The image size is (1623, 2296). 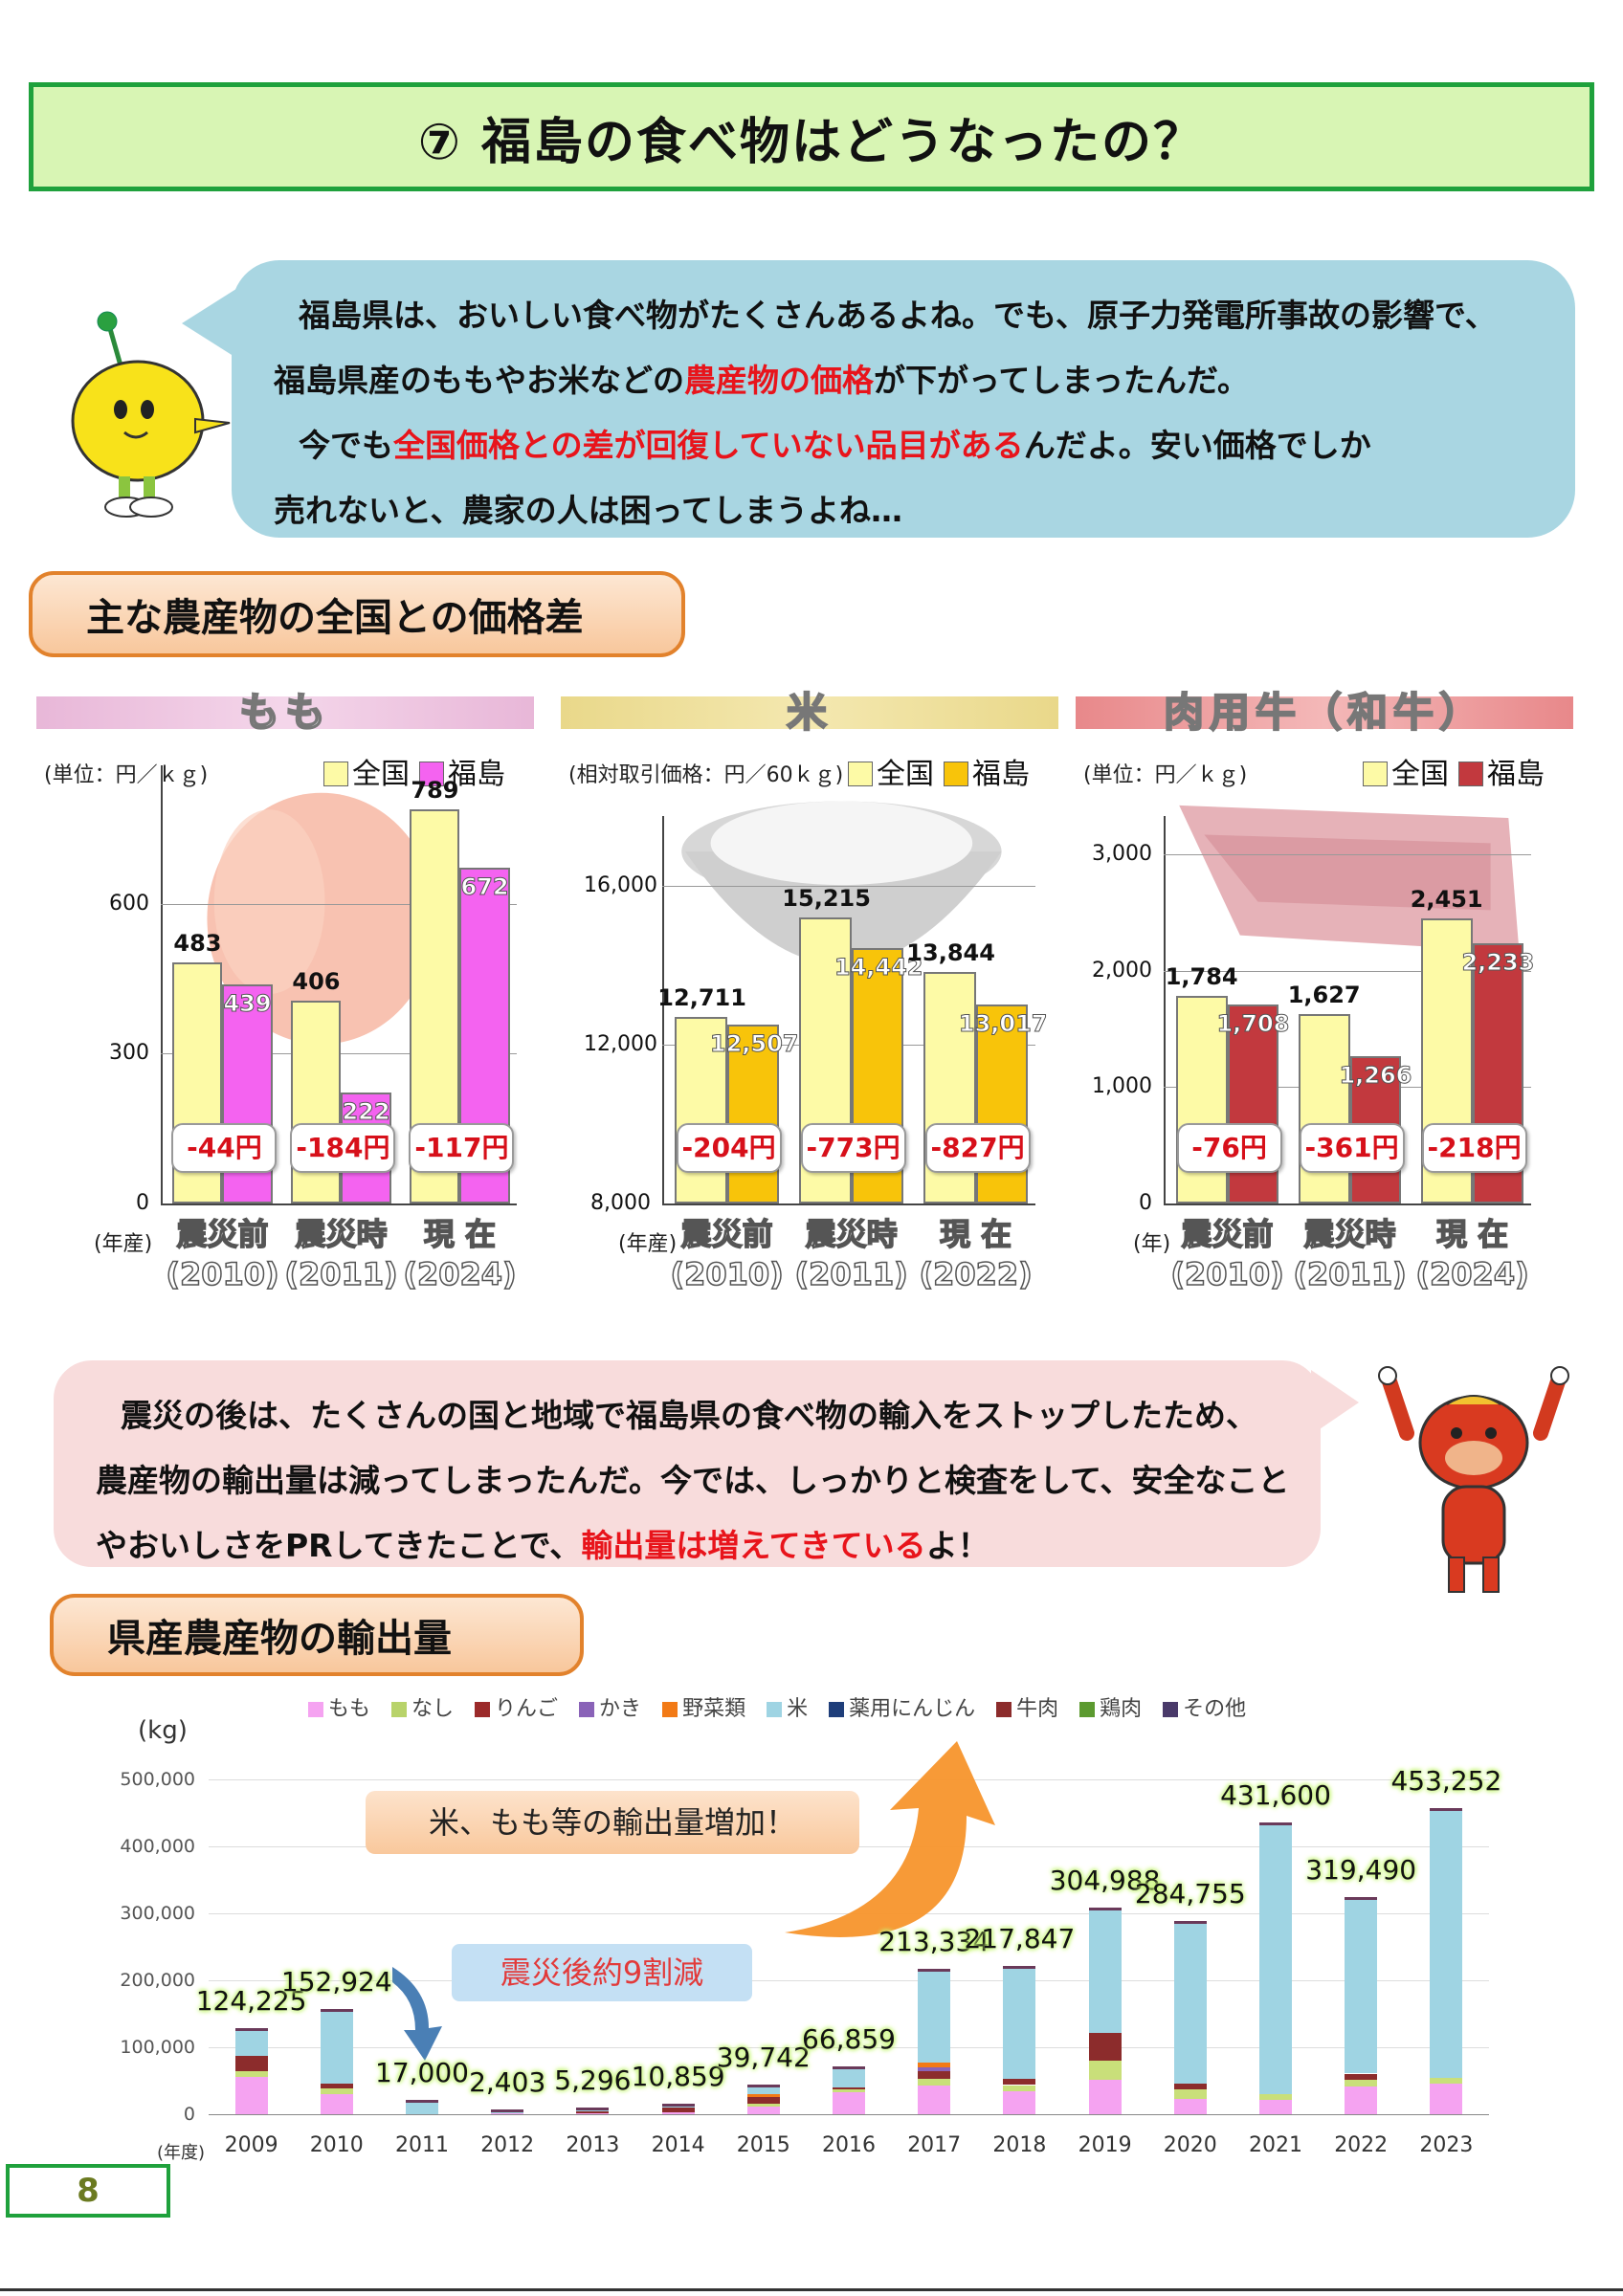 I want to click on price-diff-badge: -76円, so click(x=1229, y=1148).